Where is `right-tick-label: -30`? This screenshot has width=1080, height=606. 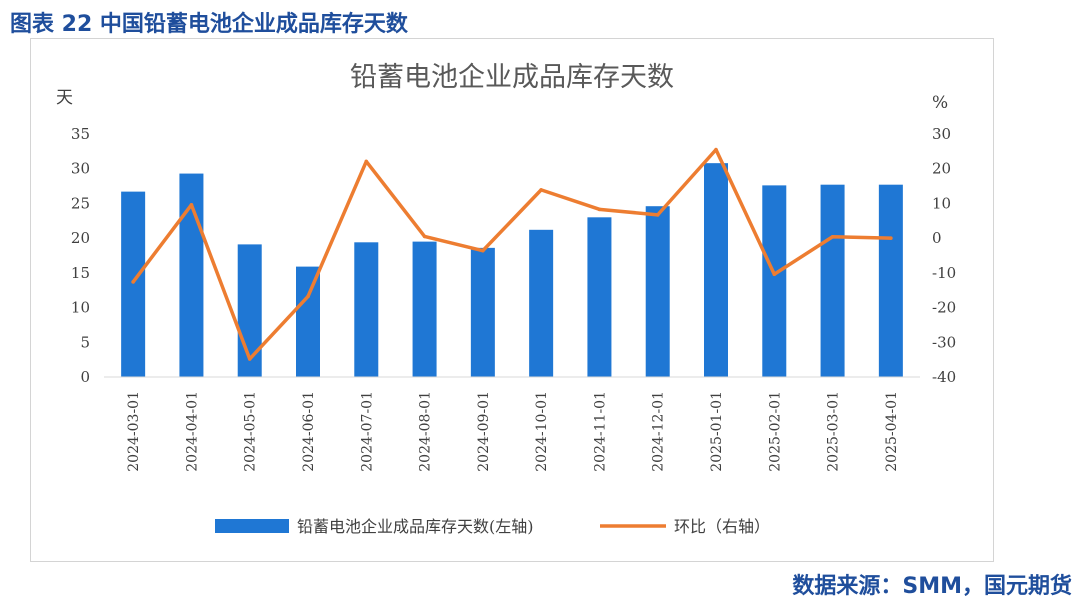 right-tick-label: -30 is located at coordinates (944, 342).